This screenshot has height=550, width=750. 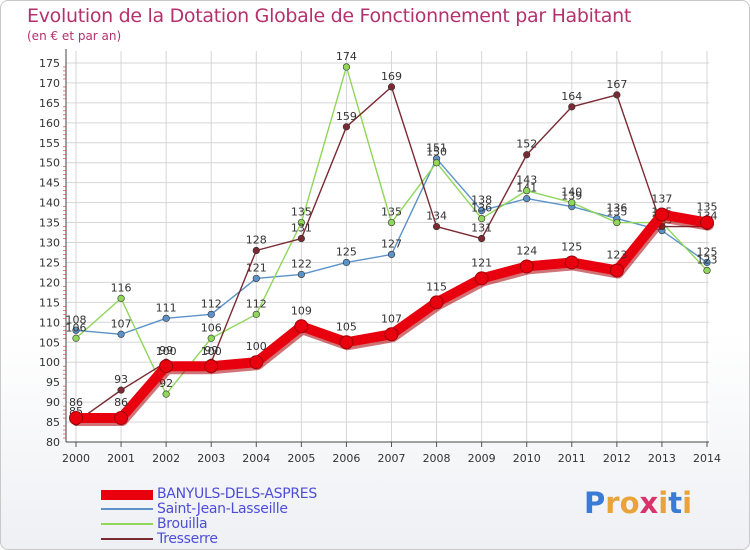 What do you see at coordinates (391, 243) in the screenshot?
I see `data-label: 127` at bounding box center [391, 243].